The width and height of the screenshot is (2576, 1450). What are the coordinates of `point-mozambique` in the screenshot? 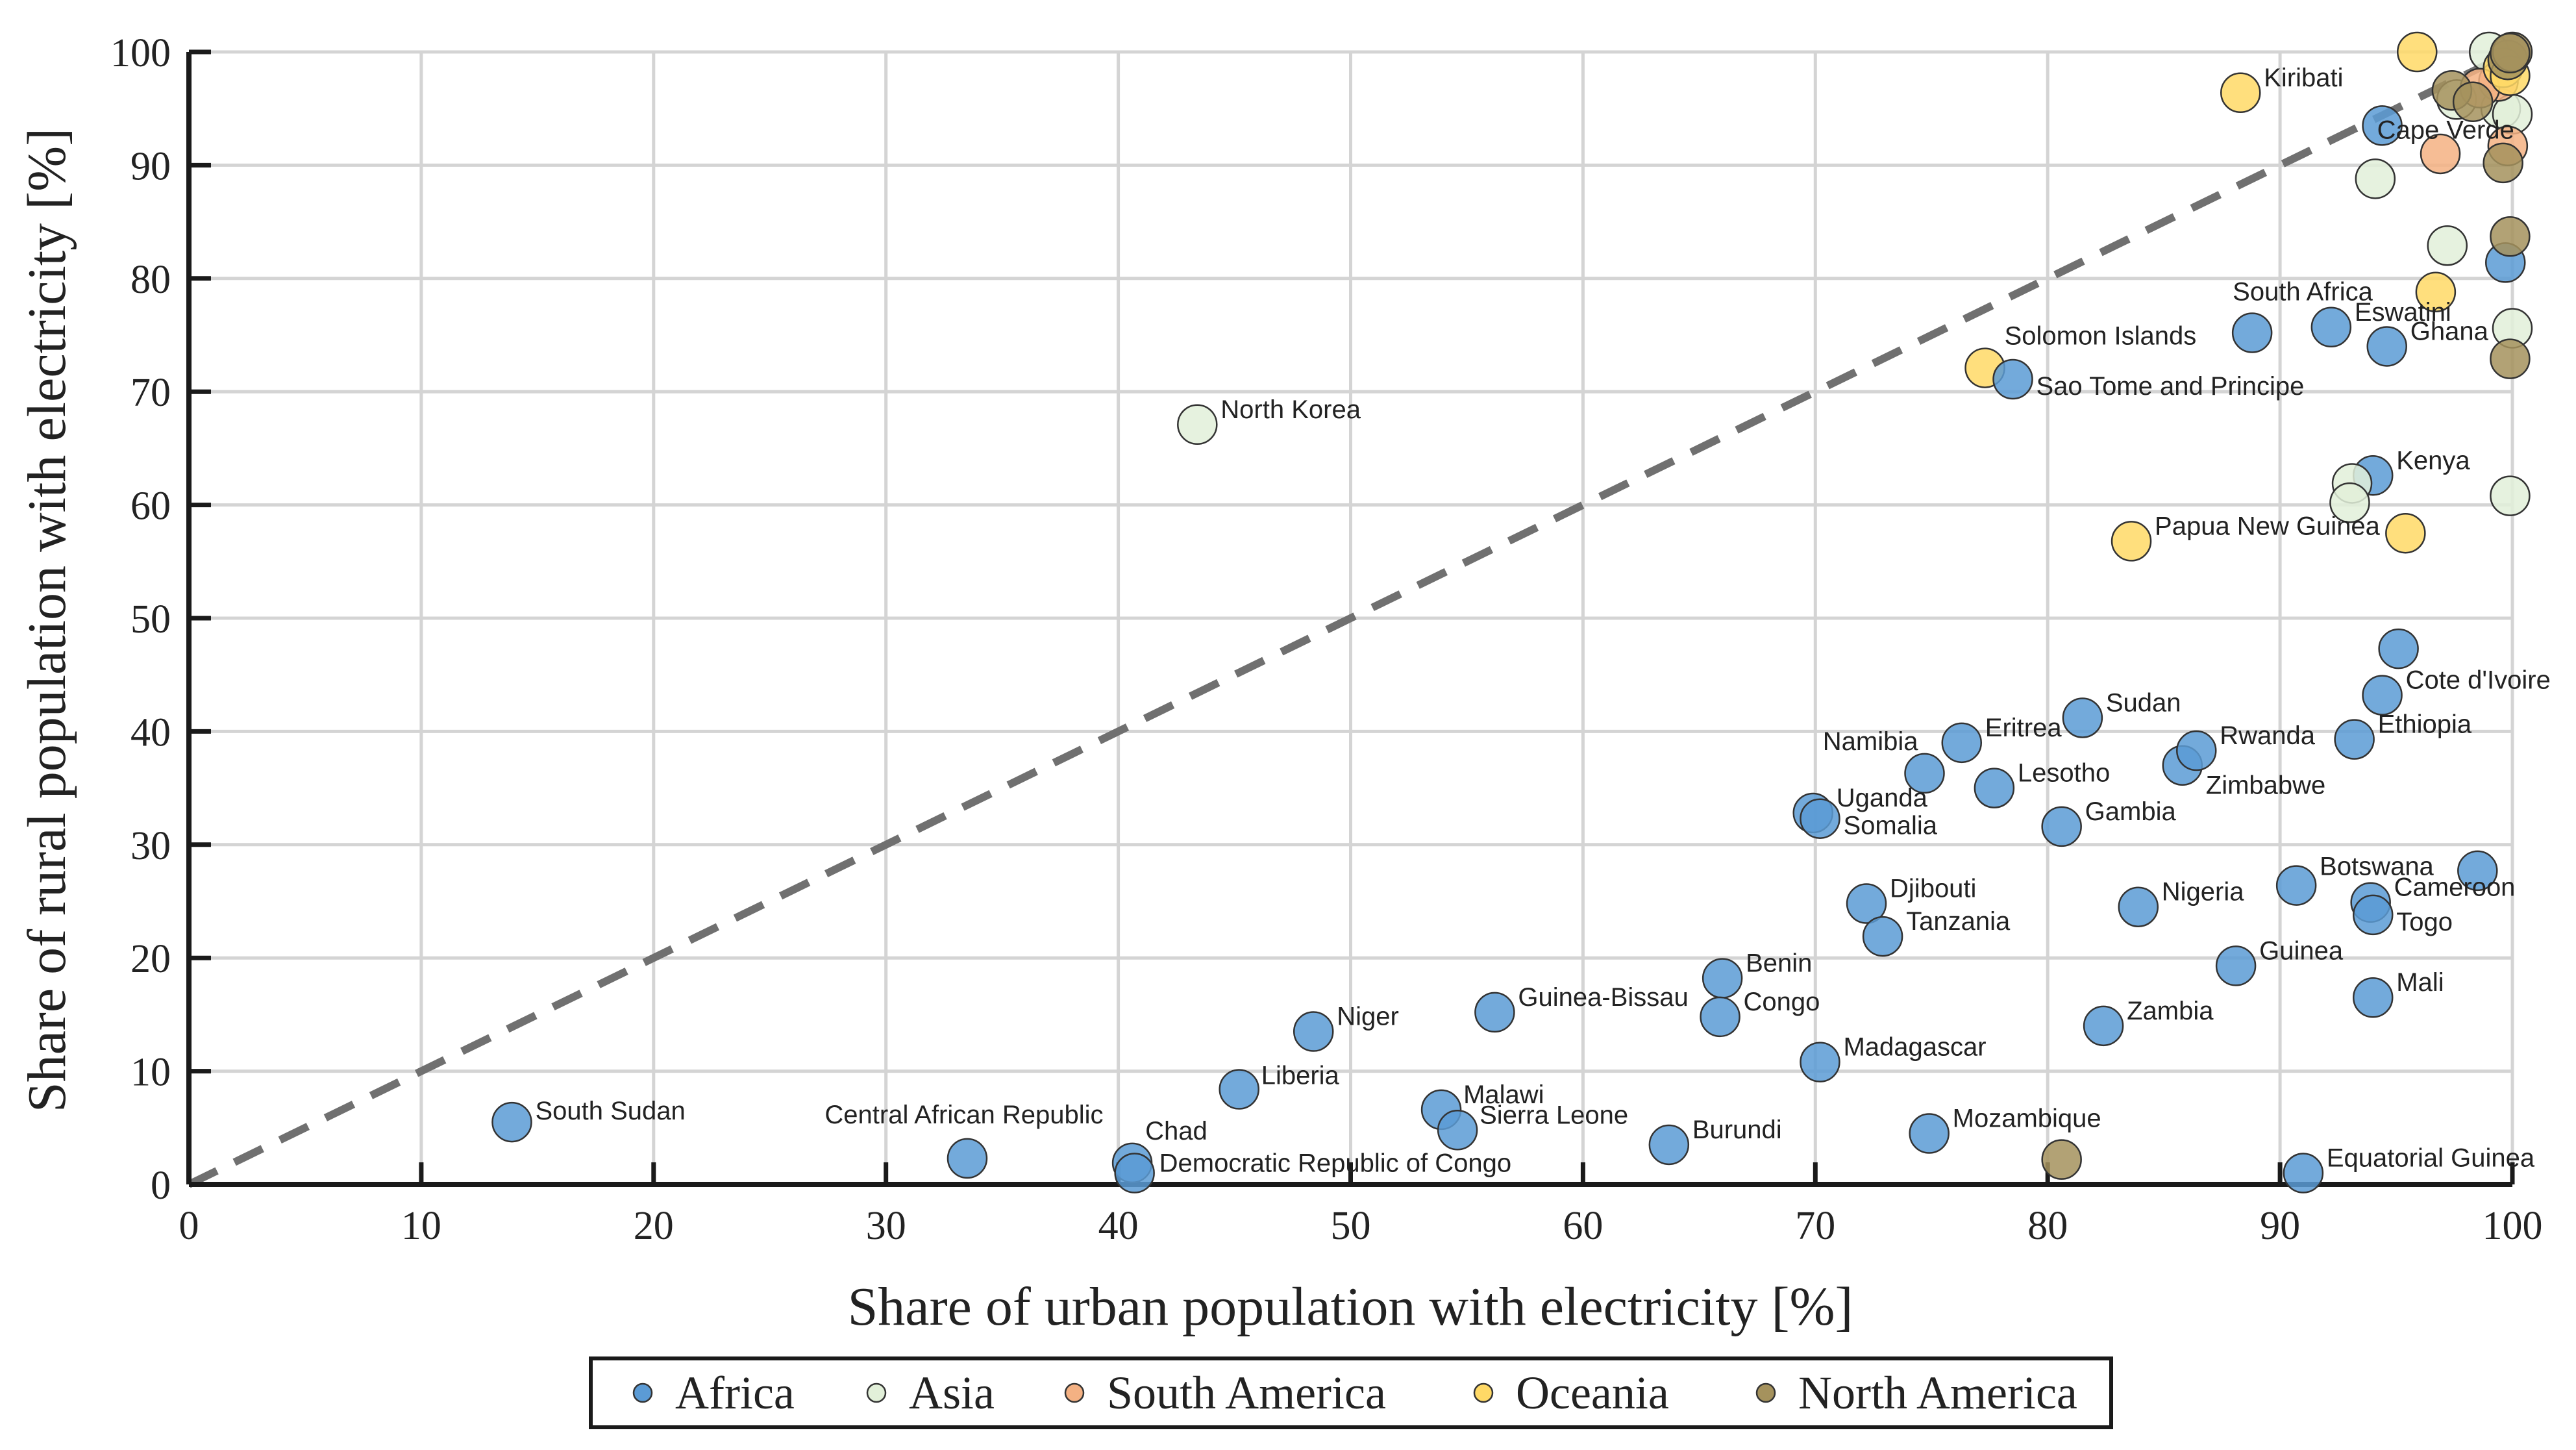 It's located at (1929, 1133).